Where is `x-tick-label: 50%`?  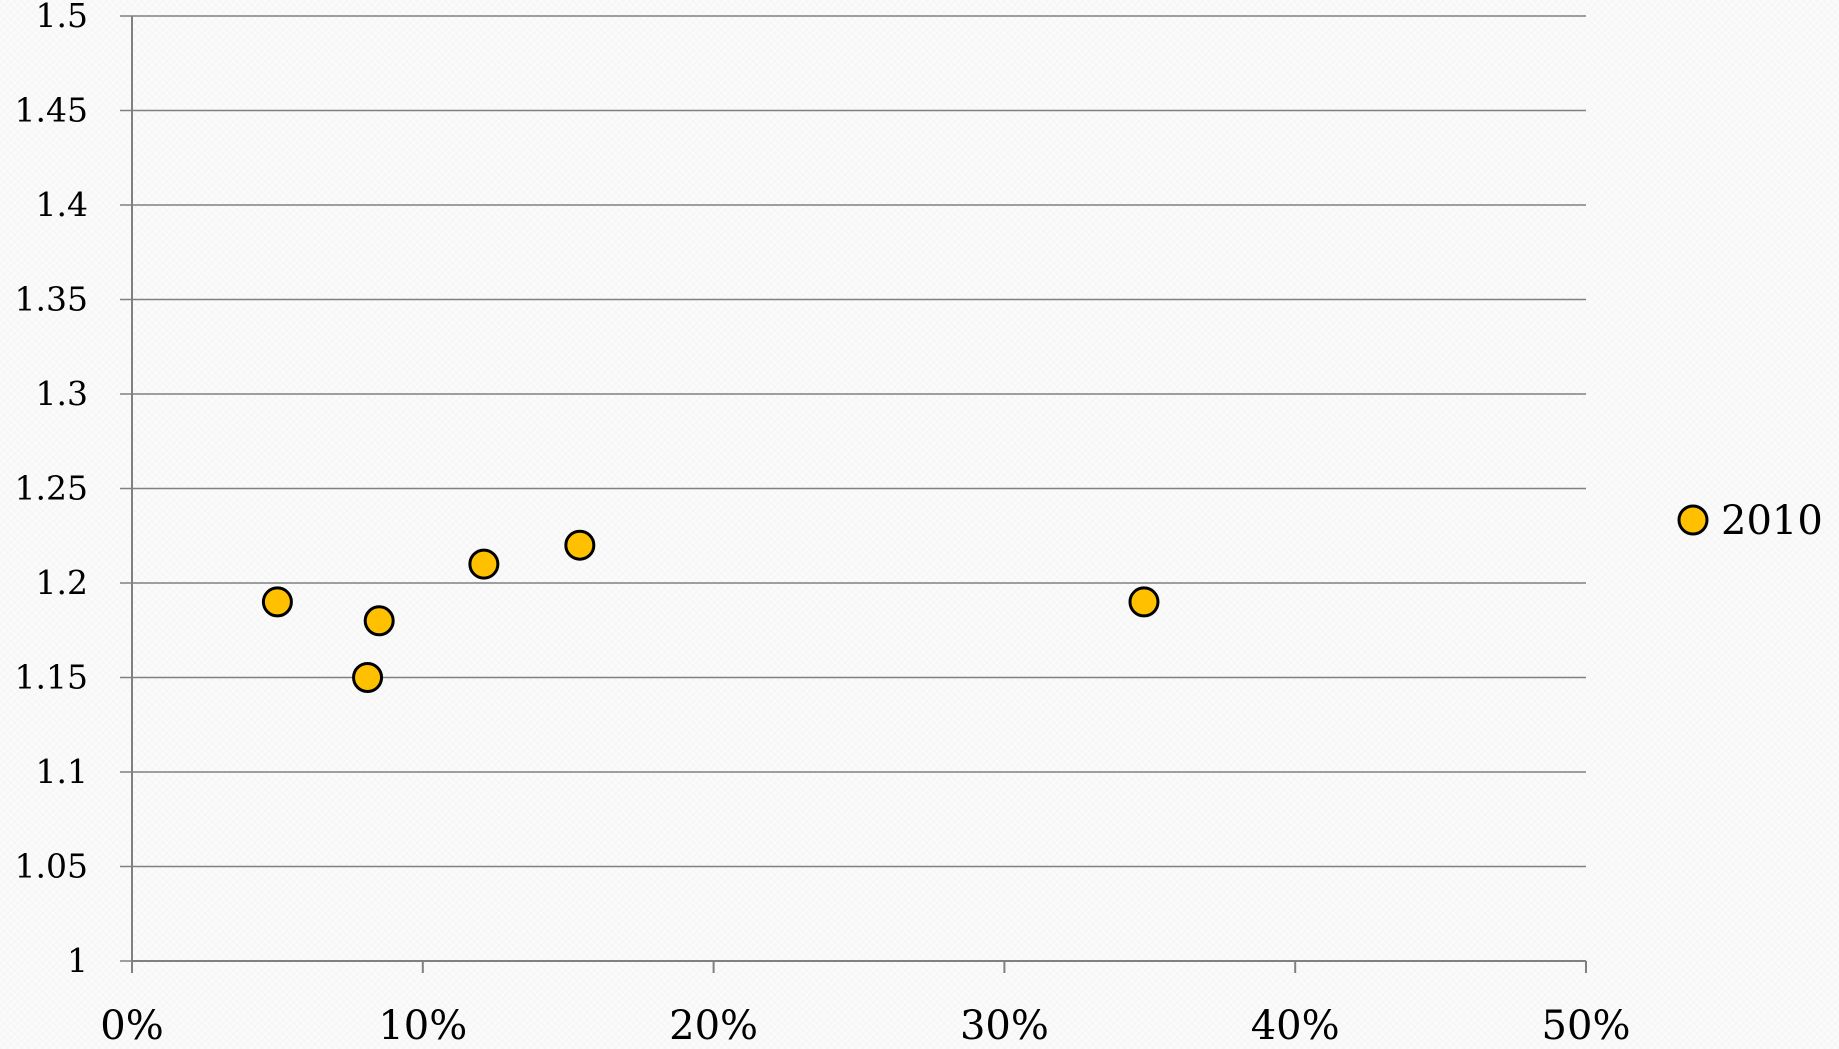
x-tick-label: 50% is located at coordinates (1586, 1026).